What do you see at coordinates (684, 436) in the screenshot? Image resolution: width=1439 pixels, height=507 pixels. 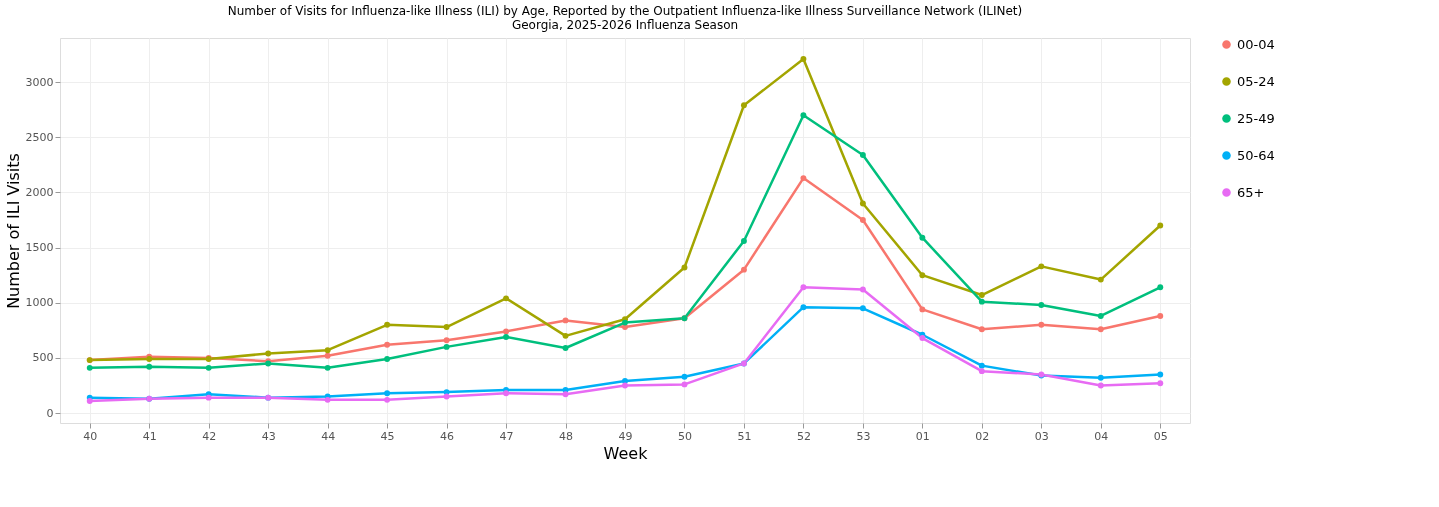 I see `x-tick-label: 50` at bounding box center [684, 436].